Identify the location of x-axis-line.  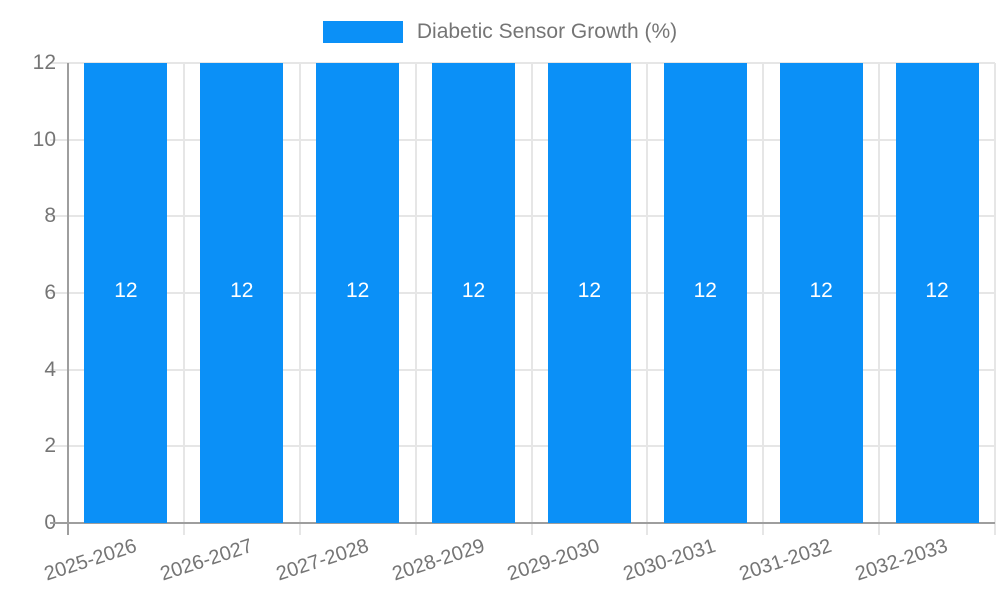
(522, 523).